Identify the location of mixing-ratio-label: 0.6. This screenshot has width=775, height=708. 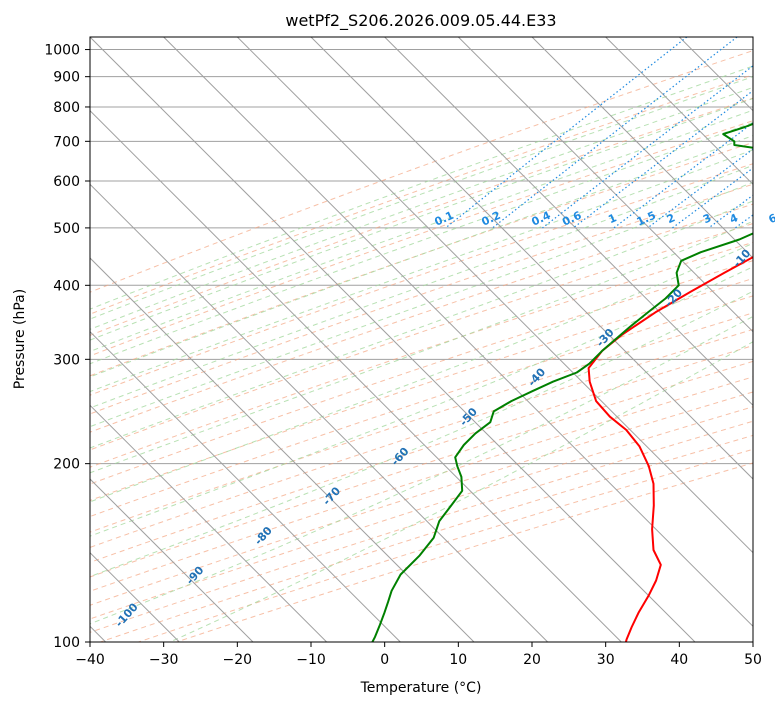
(571, 219).